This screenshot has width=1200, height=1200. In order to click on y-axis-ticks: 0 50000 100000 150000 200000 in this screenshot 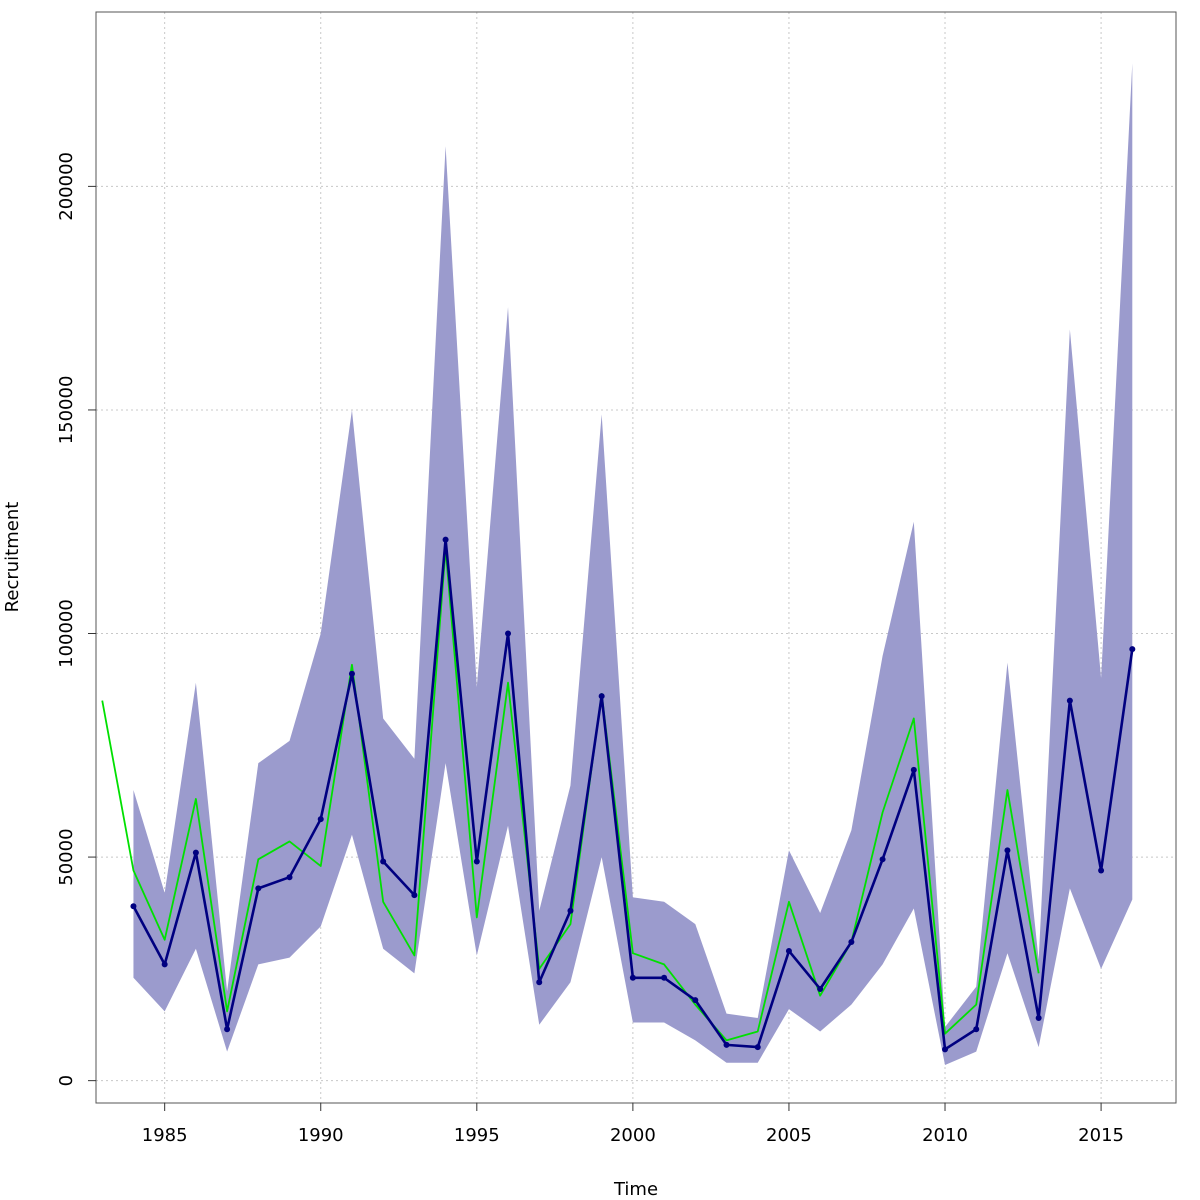, I will do `click(76, 619)`.